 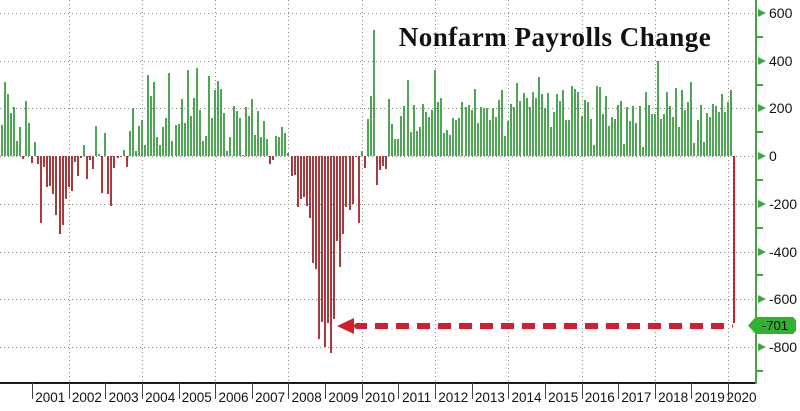 I want to click on y-axis-label: -400, so click(x=783, y=251).